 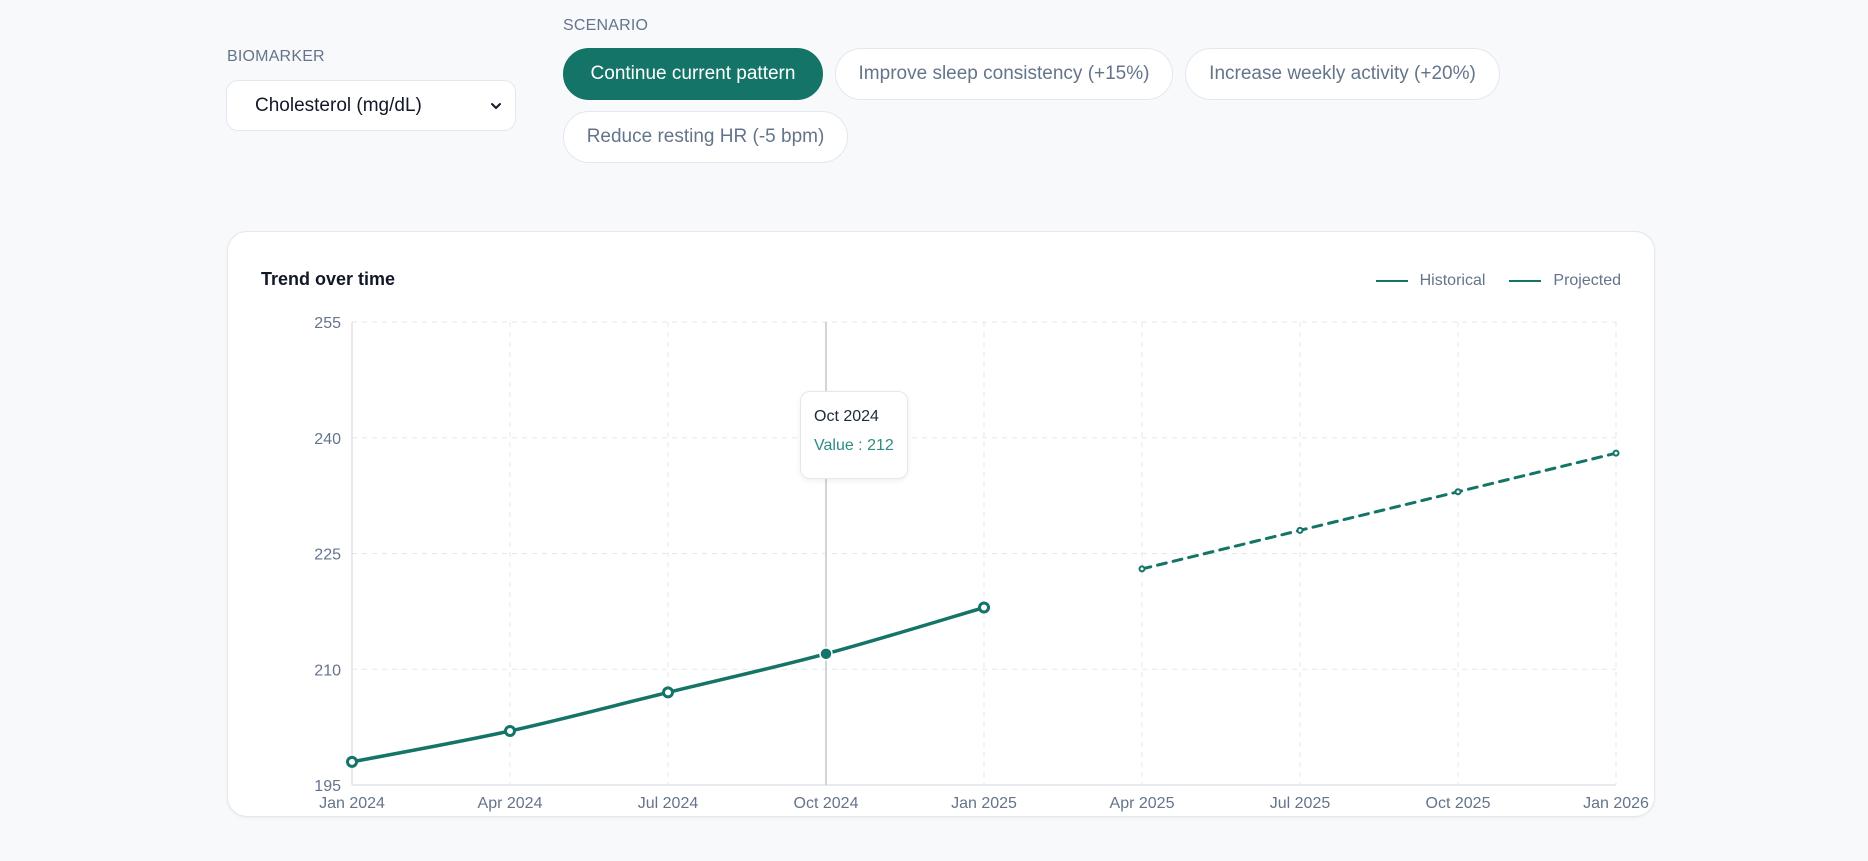 What do you see at coordinates (276, 56) in the screenshot?
I see `biomarker-label: BIOMARKER` at bounding box center [276, 56].